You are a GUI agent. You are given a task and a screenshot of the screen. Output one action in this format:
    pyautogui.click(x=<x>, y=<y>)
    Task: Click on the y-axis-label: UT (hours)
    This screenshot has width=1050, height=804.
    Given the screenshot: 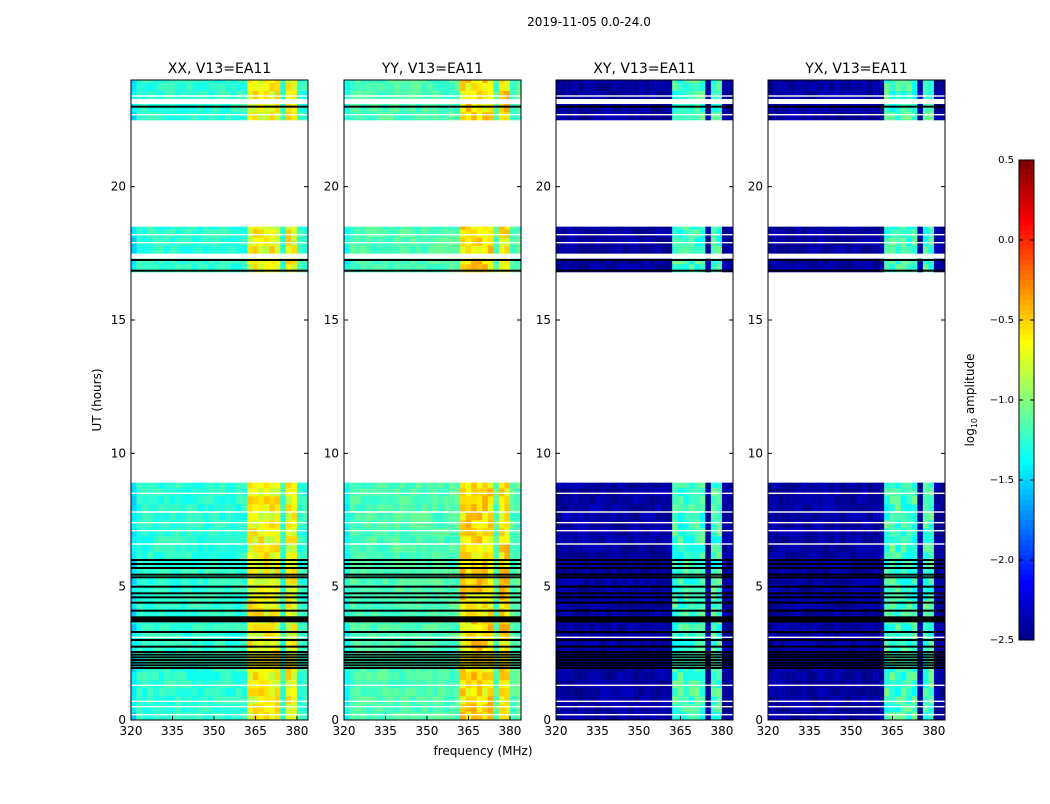 What is the action you would take?
    pyautogui.click(x=97, y=399)
    